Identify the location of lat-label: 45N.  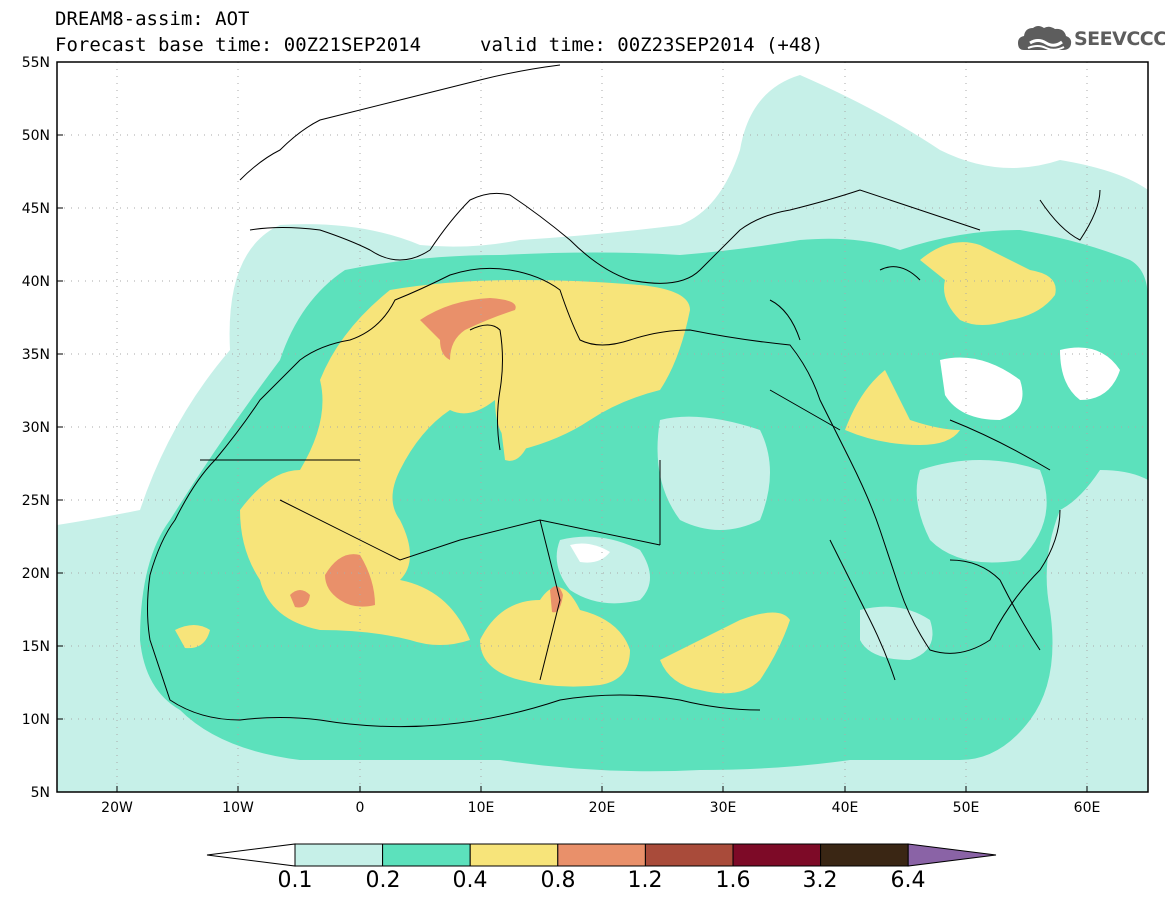
(36, 209).